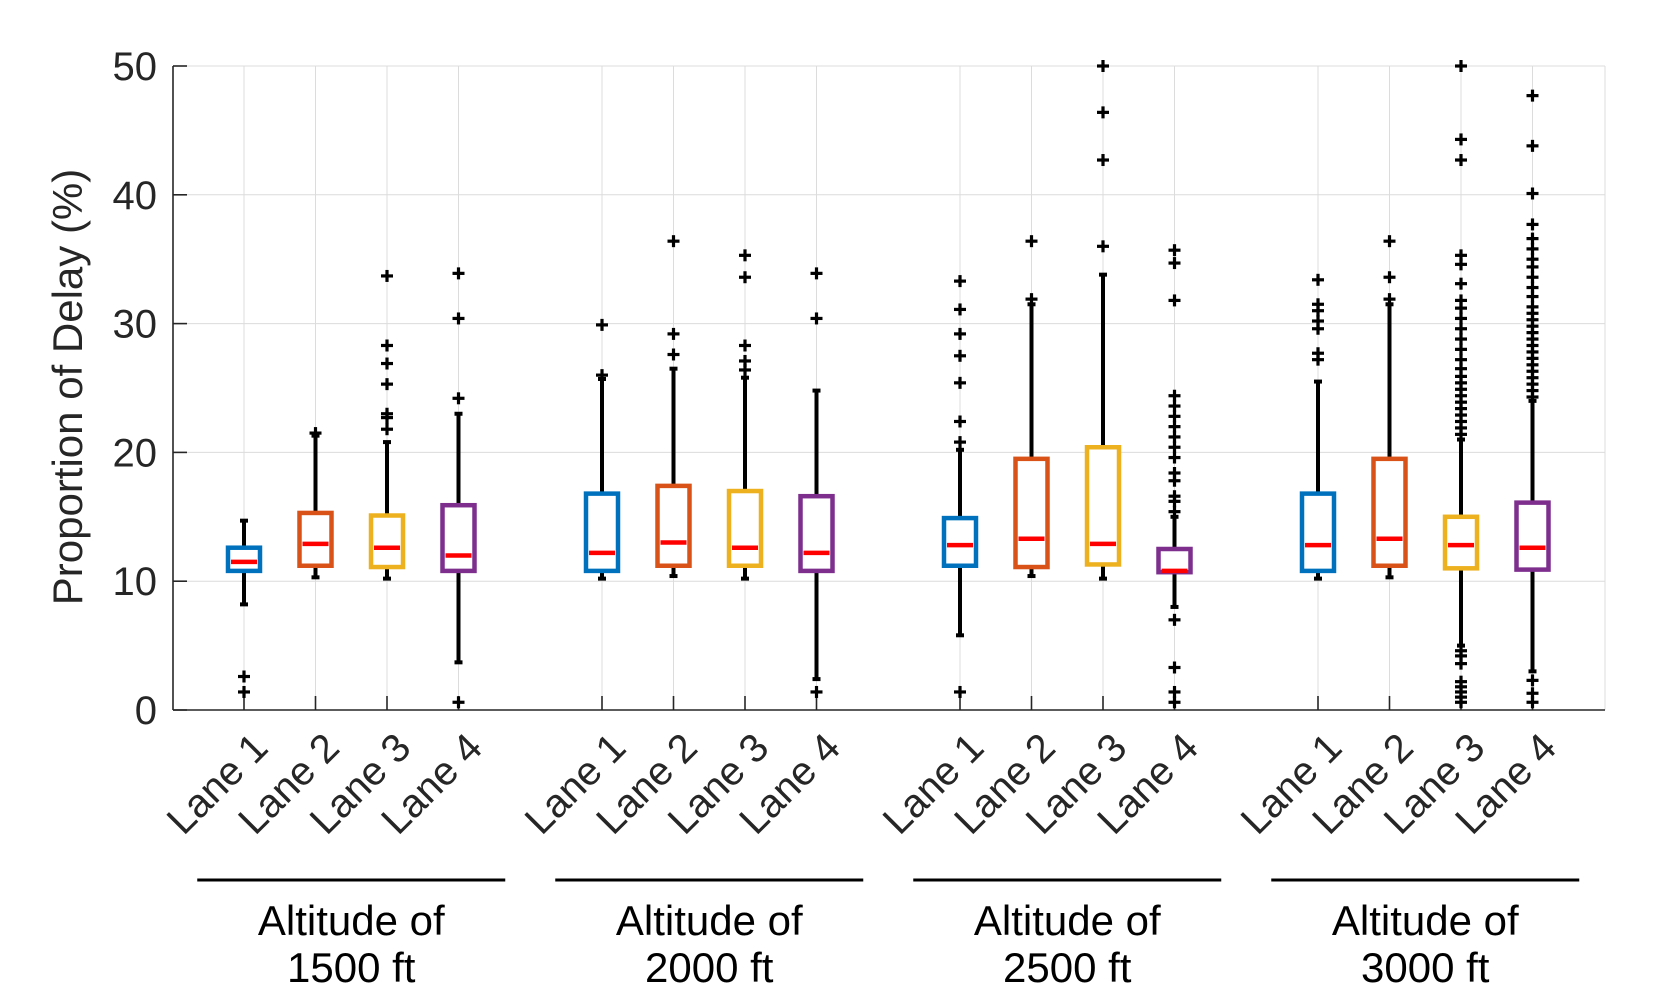 The width and height of the screenshot is (1659, 987). What do you see at coordinates (135, 582) in the screenshot?
I see `y-tick-label: 10` at bounding box center [135, 582].